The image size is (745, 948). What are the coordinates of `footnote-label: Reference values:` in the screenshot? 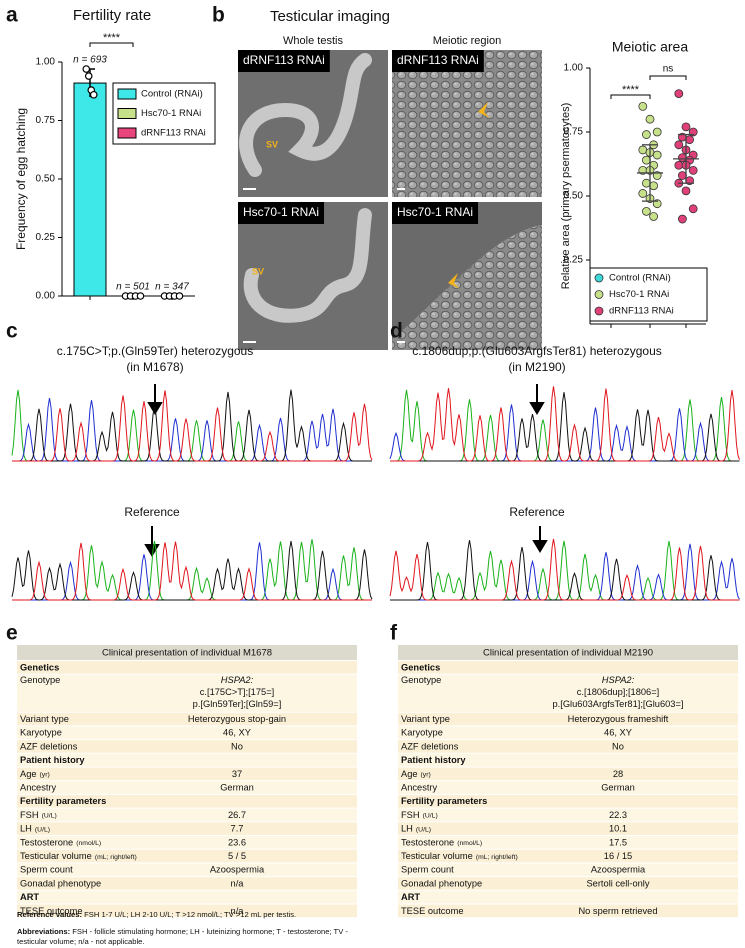 It's located at (50, 914).